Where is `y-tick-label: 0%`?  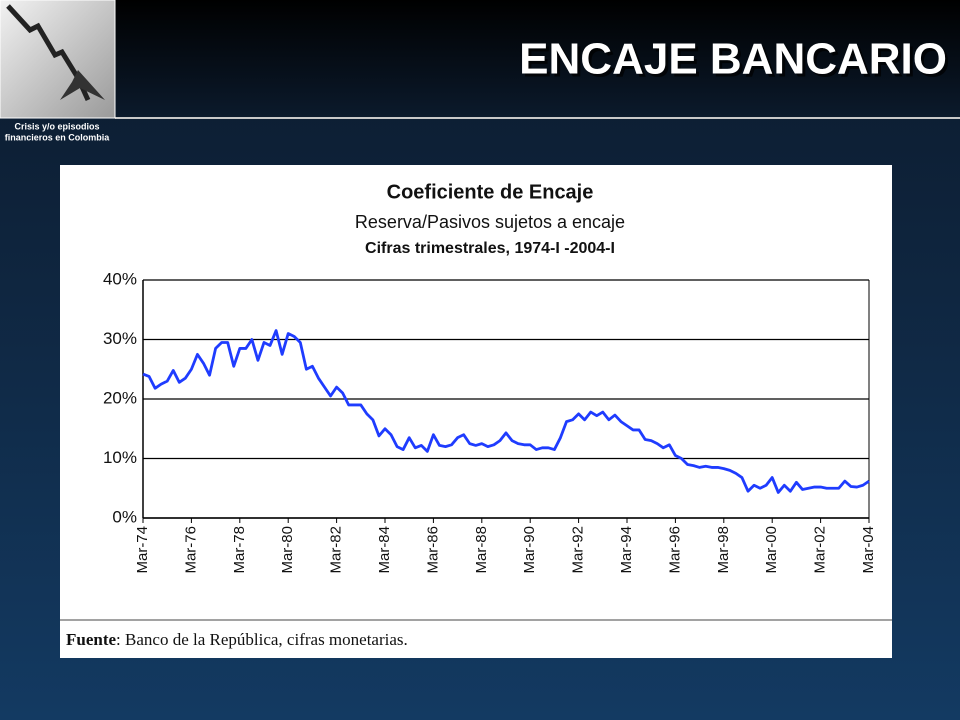
y-tick-label: 0% is located at coordinates (124, 516).